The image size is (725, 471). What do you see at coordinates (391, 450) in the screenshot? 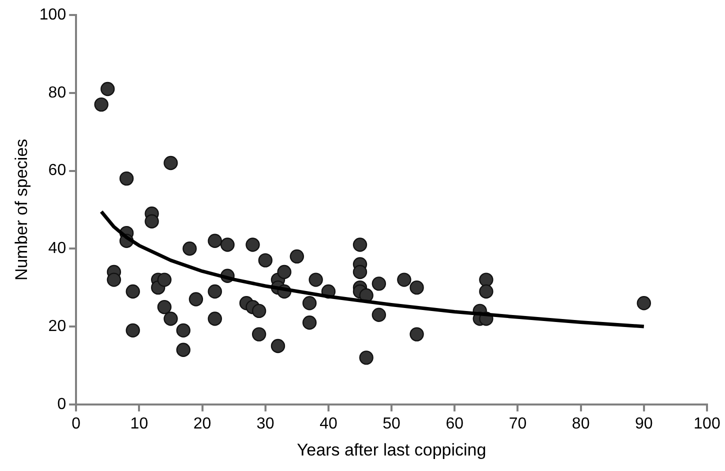
I see `x-axis-title: Years after last coppicing` at bounding box center [391, 450].